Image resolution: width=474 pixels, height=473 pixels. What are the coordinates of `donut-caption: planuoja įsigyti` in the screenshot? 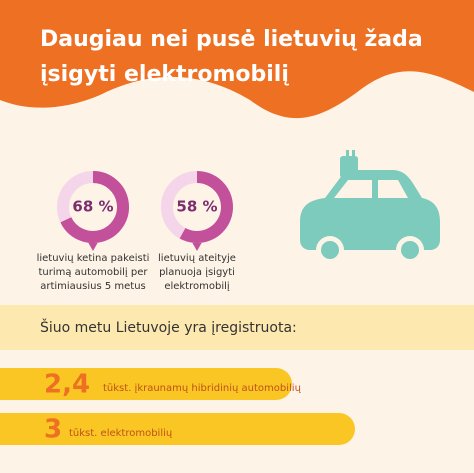 It's located at (197, 272).